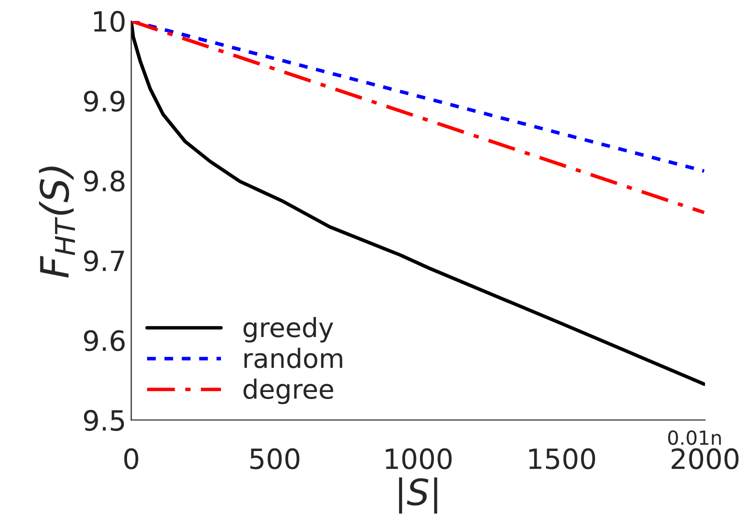 Image resolution: width=750 pixels, height=525 pixels. I want to click on x-tick-label: 1500, so click(562, 459).